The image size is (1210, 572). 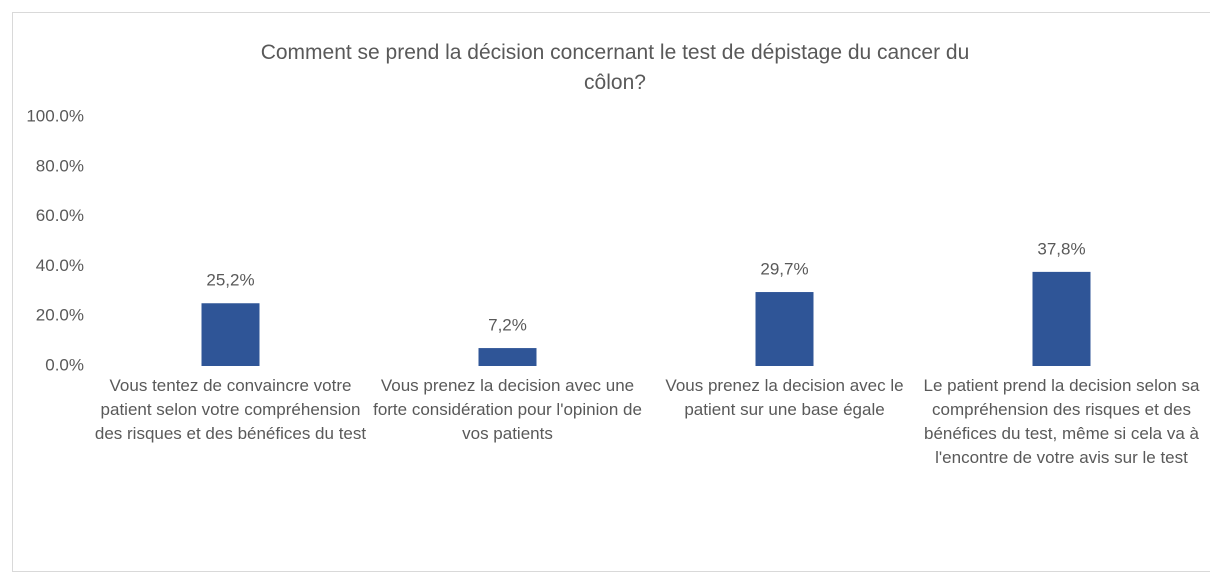 I want to click on y-tick-label: 80.0%, so click(x=60, y=165).